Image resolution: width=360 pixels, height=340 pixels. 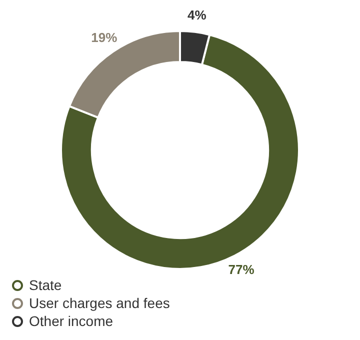 What do you see at coordinates (197, 15) in the screenshot?
I see `data-label: 4%` at bounding box center [197, 15].